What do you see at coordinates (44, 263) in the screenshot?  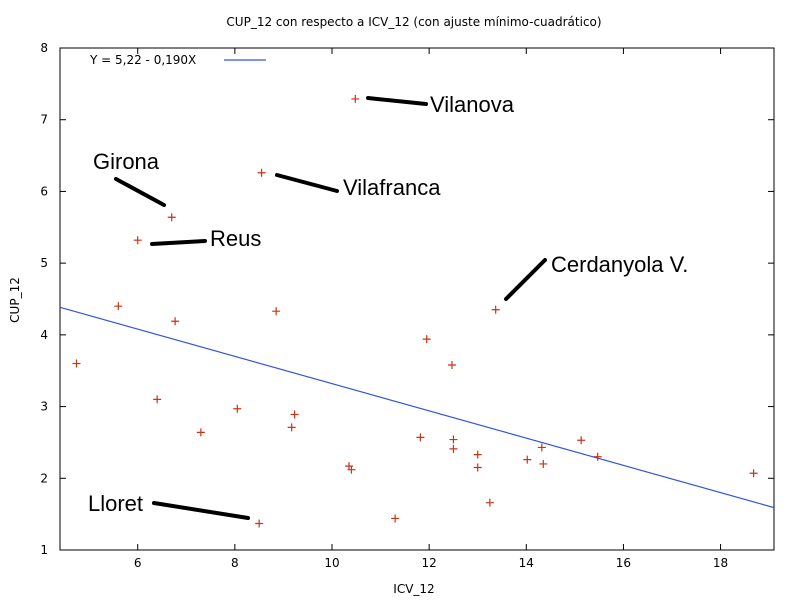 I see `y-tick-label: 5` at bounding box center [44, 263].